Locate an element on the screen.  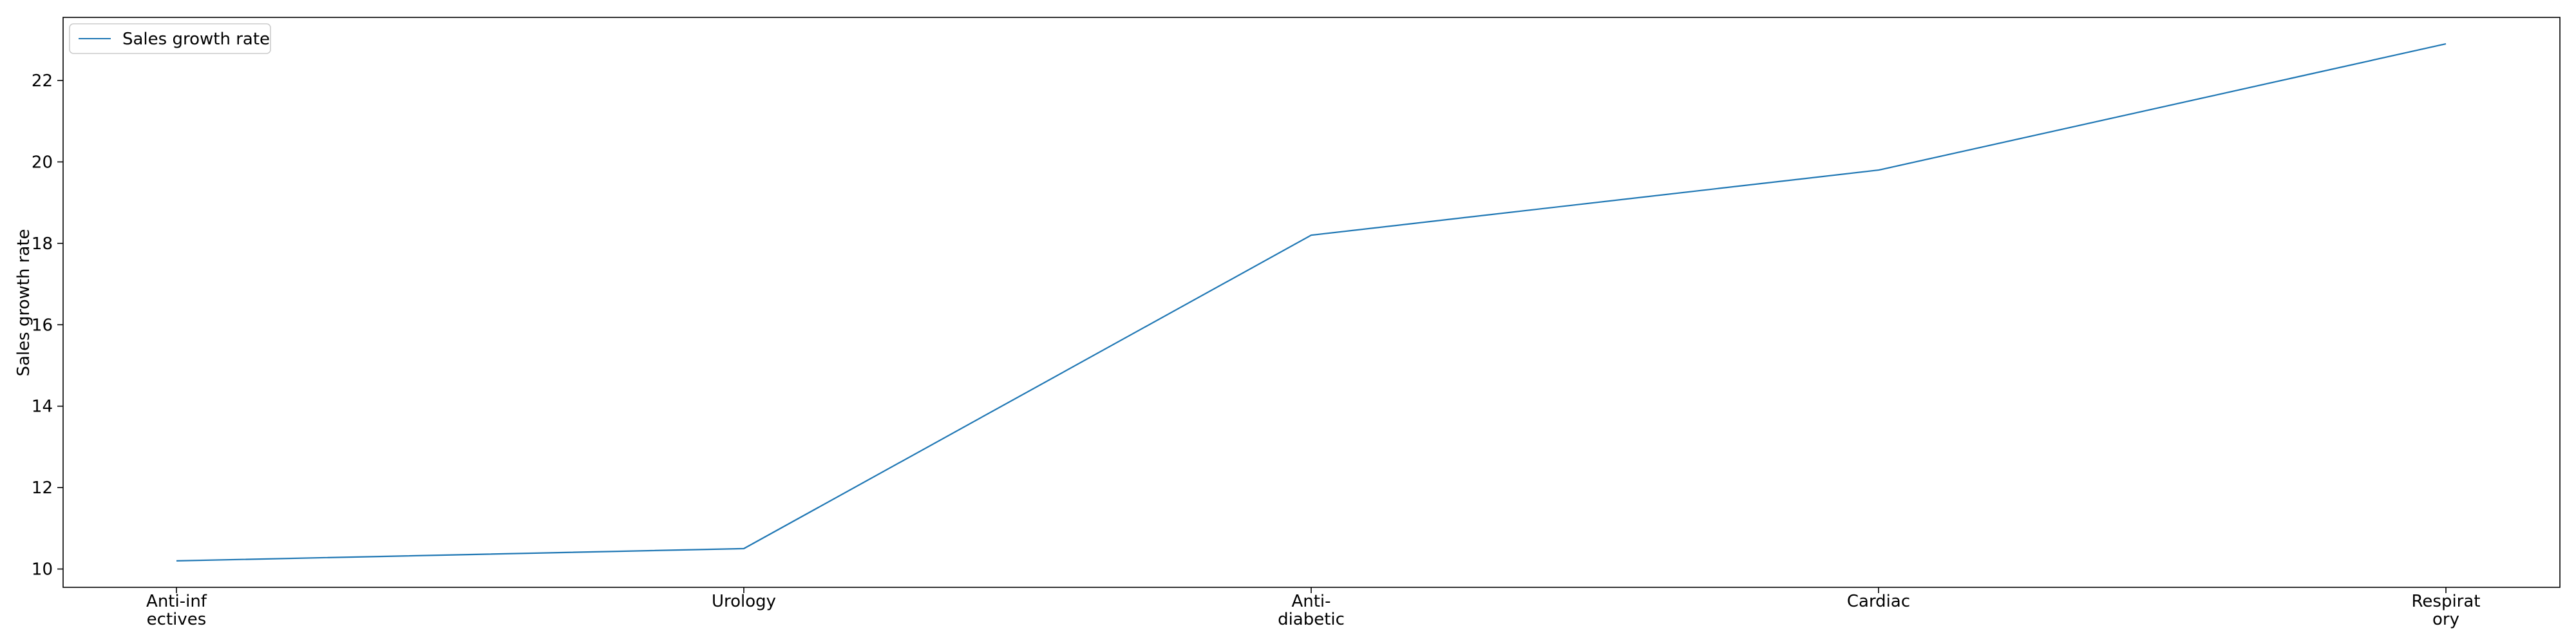
y-tick-label: 14 is located at coordinates (42, 407).